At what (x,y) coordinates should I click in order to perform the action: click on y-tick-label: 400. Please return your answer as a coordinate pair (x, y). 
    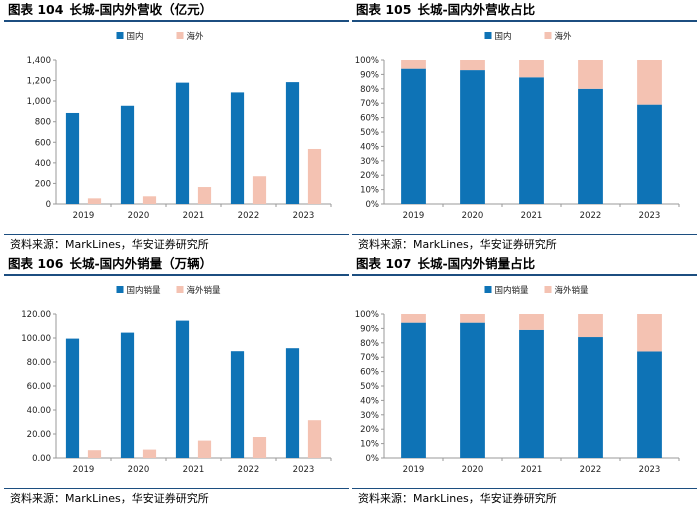
    Looking at the image, I should click on (43, 164).